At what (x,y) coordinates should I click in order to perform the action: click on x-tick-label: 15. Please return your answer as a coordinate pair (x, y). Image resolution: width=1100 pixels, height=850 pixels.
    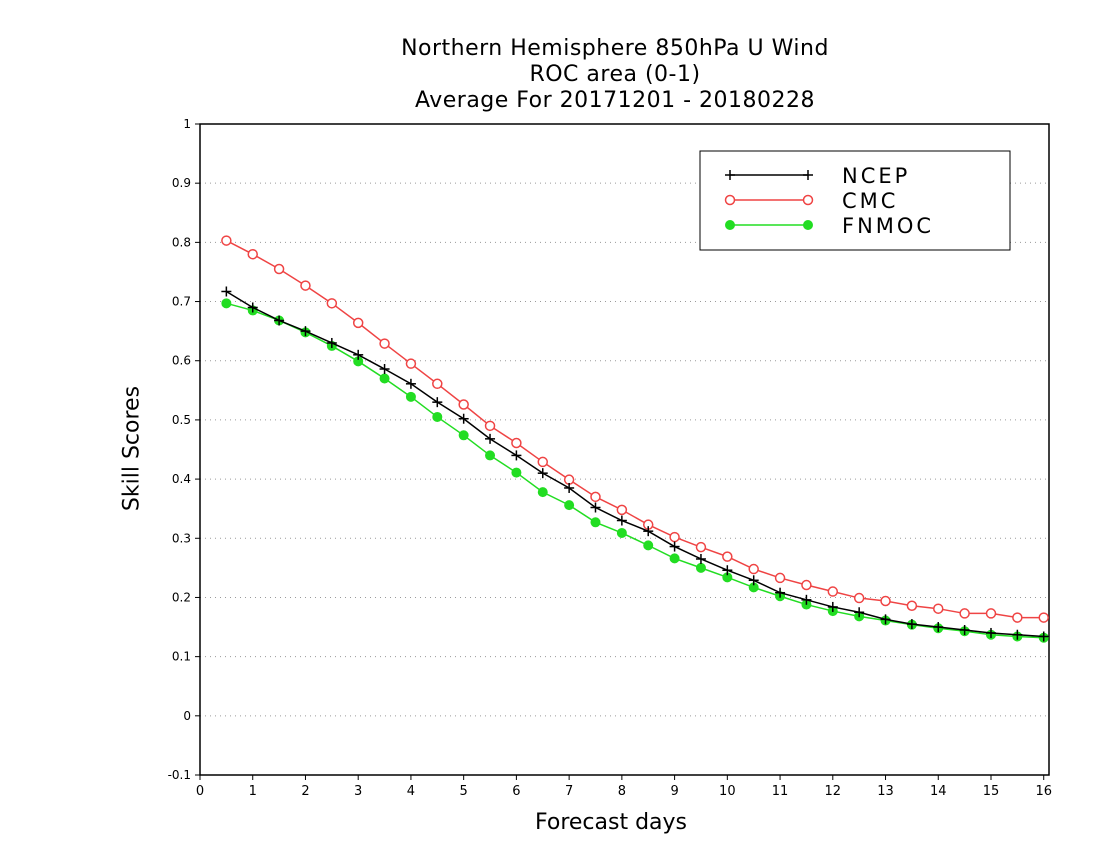
    Looking at the image, I should click on (991, 791).